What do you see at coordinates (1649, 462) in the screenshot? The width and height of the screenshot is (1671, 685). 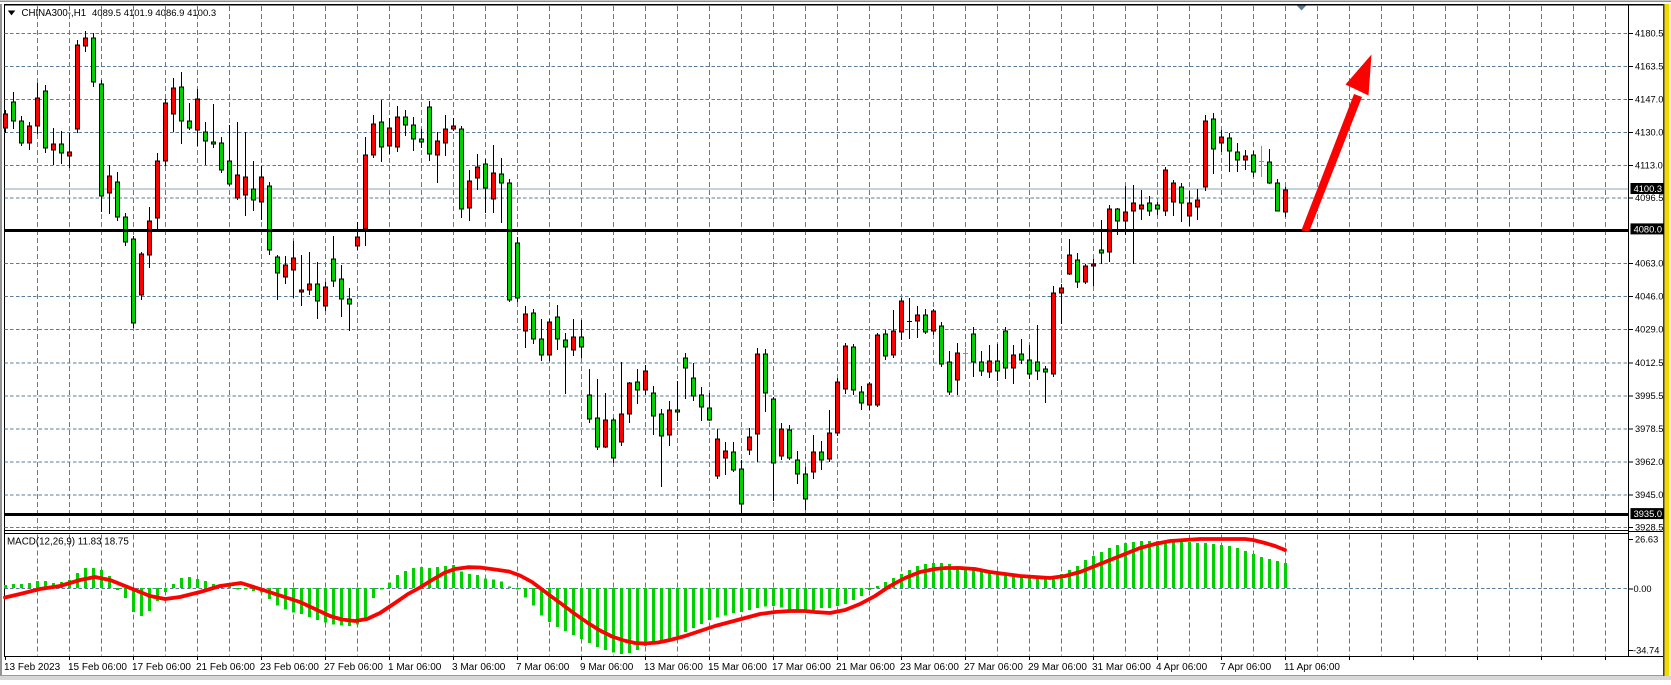 I see `svg-text: 3962.0` at bounding box center [1649, 462].